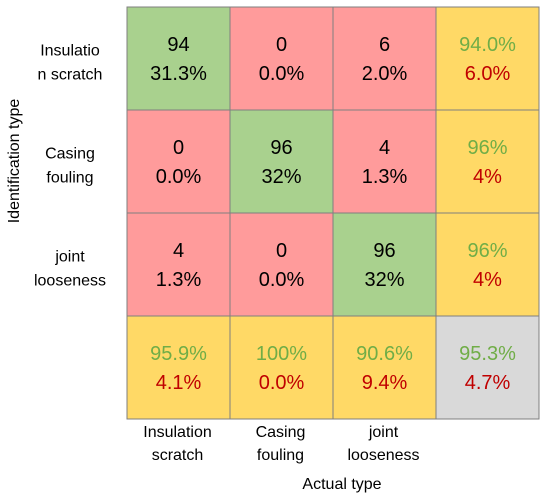 The height and width of the screenshot is (501, 550). I want to click on col-summary-2-rect, so click(384, 367).